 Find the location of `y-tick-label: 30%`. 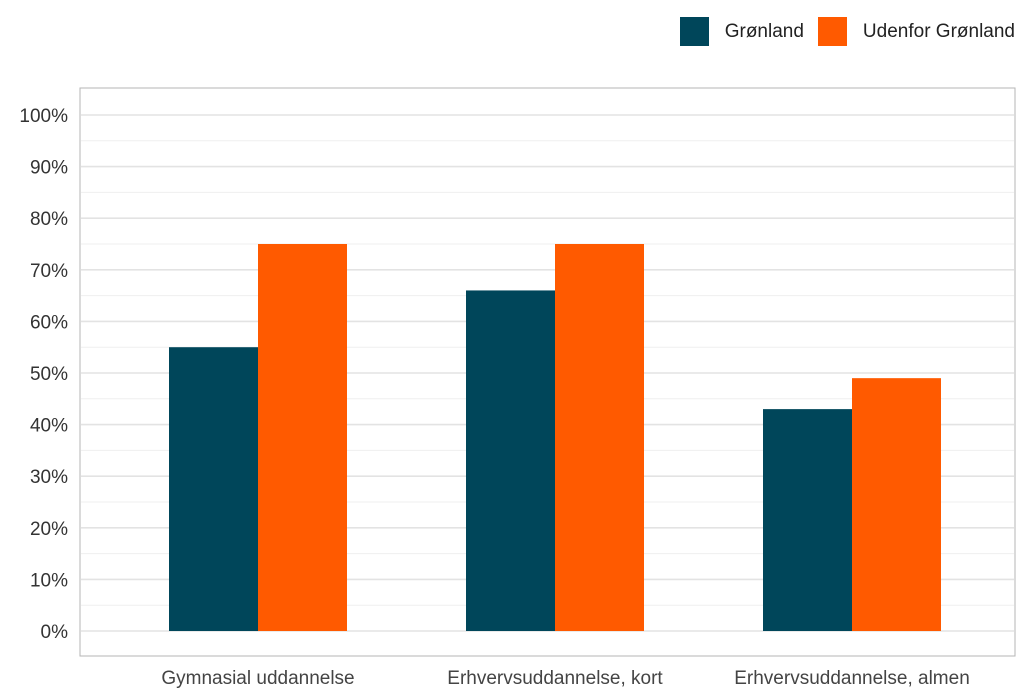

y-tick-label: 30% is located at coordinates (49, 477).